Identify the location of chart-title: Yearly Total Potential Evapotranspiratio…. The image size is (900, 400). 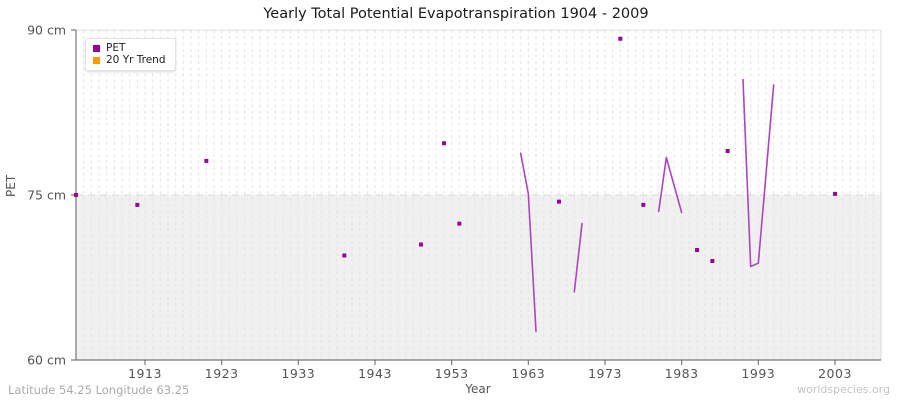
(456, 14).